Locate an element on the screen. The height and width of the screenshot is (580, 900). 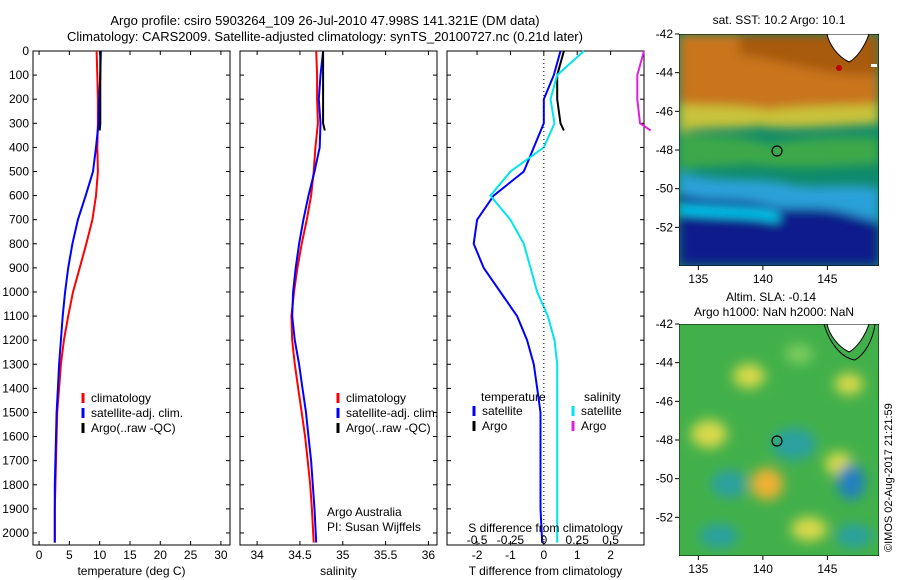
top-tick-label: 0.25 is located at coordinates (578, 540).